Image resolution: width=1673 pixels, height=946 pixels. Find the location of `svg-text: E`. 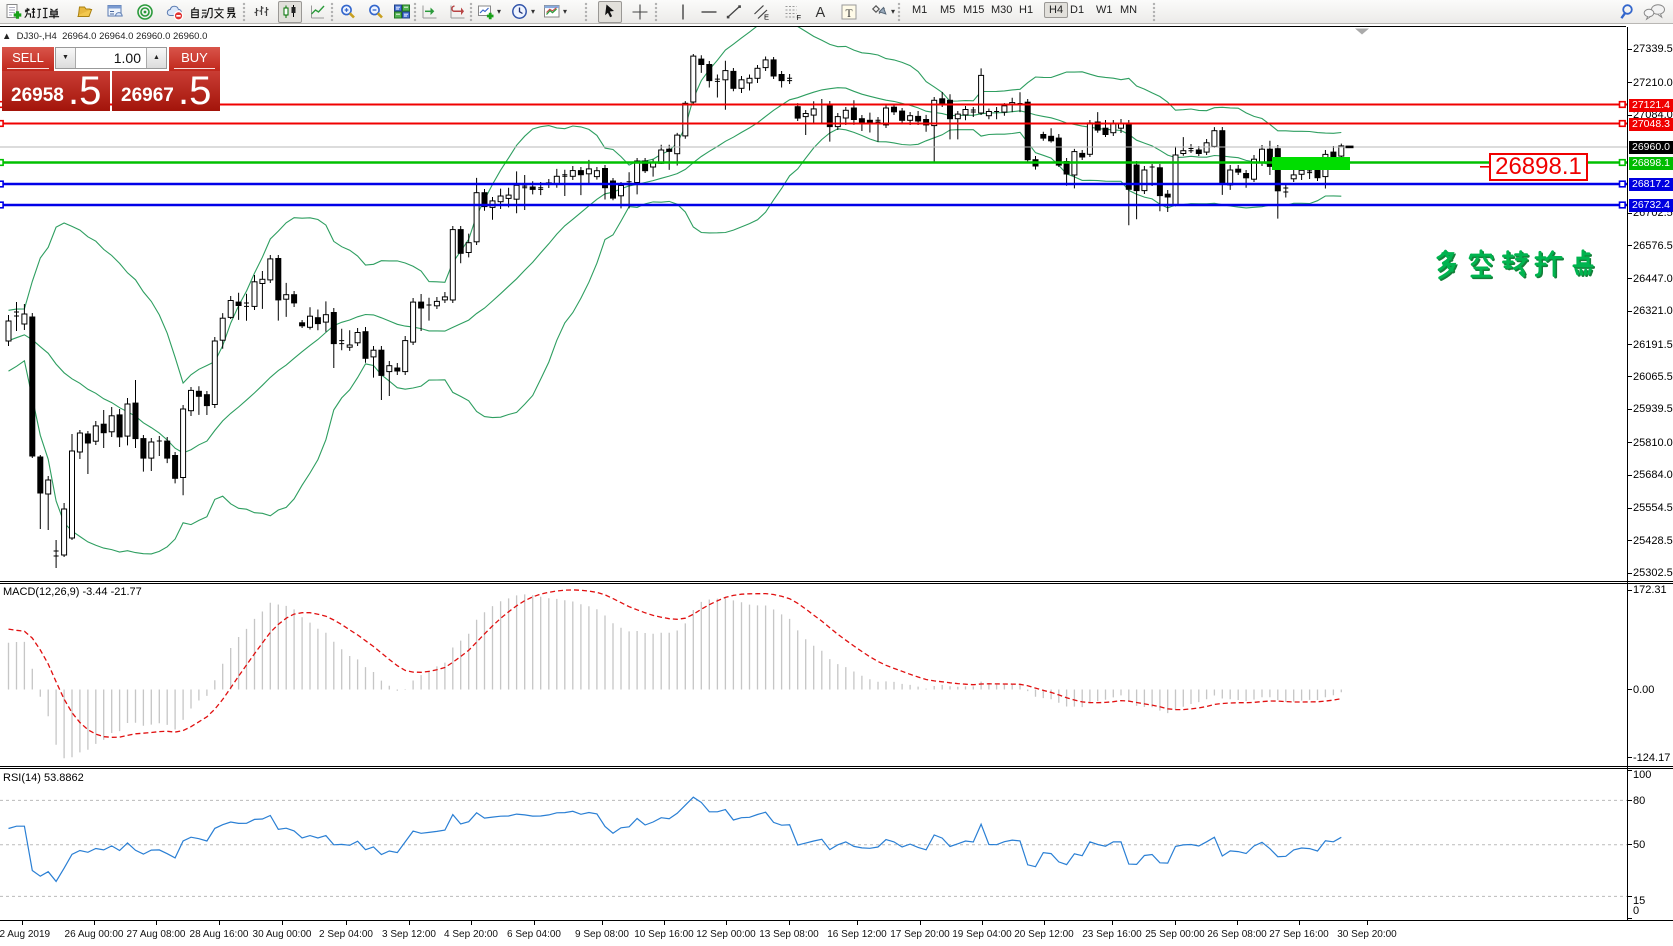

svg-text: E is located at coordinates (766, 17).